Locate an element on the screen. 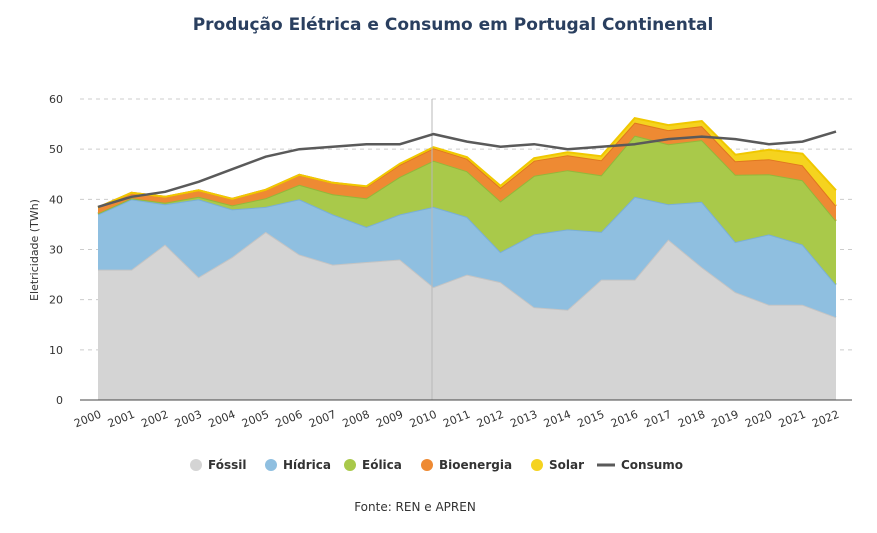 Image resolution: width=877 pixels, height=533 pixels. x-tick-label: 2008 is located at coordinates (356, 419).